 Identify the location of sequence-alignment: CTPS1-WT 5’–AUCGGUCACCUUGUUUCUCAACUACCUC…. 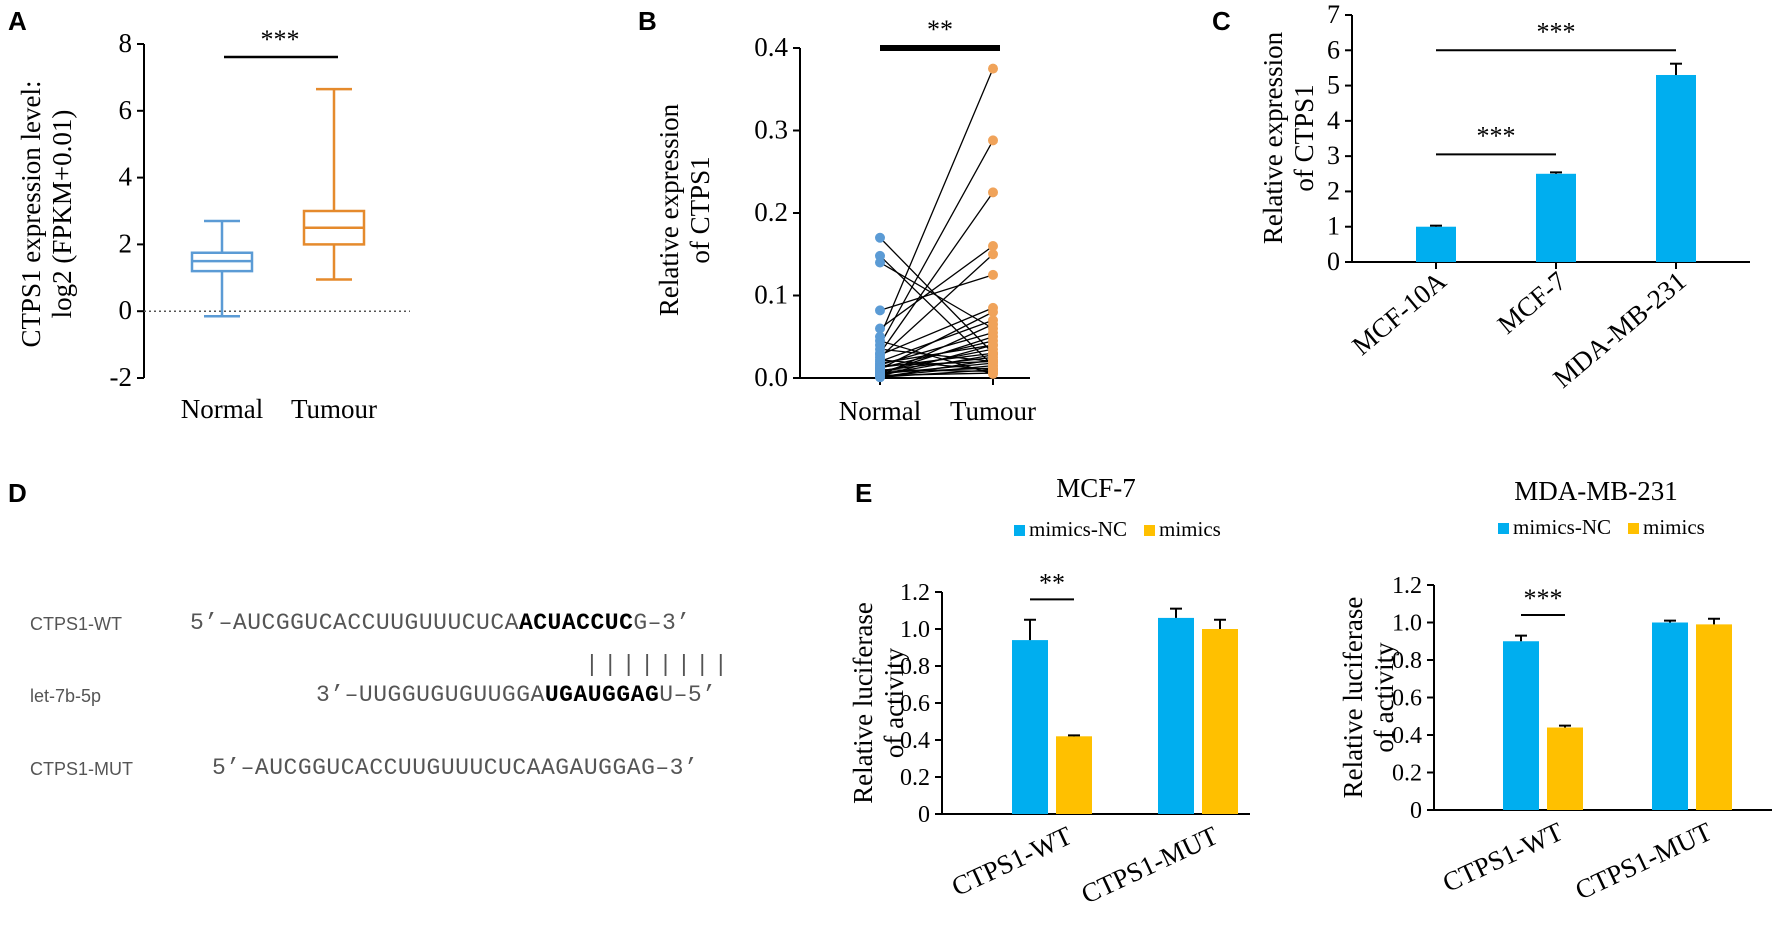
(410, 700).